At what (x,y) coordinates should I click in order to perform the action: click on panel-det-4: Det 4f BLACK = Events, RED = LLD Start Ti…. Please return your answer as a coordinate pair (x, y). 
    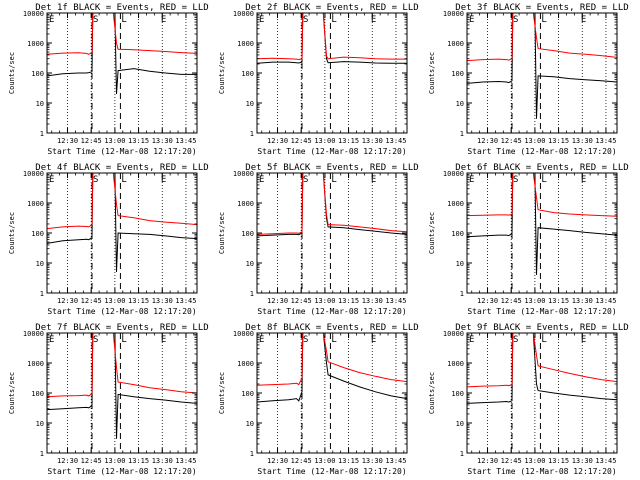
    Looking at the image, I should click on (108, 239).